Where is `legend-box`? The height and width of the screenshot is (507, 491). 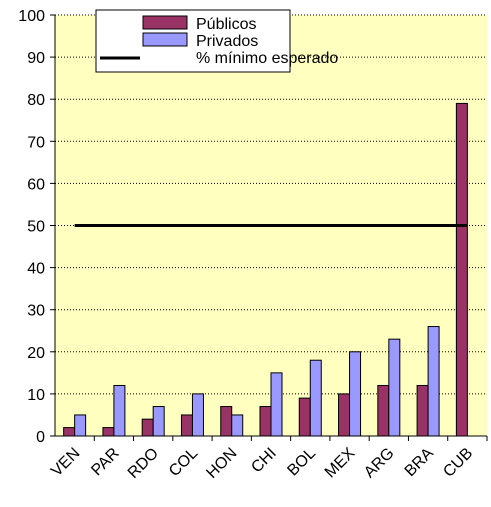
legend-box is located at coordinates (193, 41).